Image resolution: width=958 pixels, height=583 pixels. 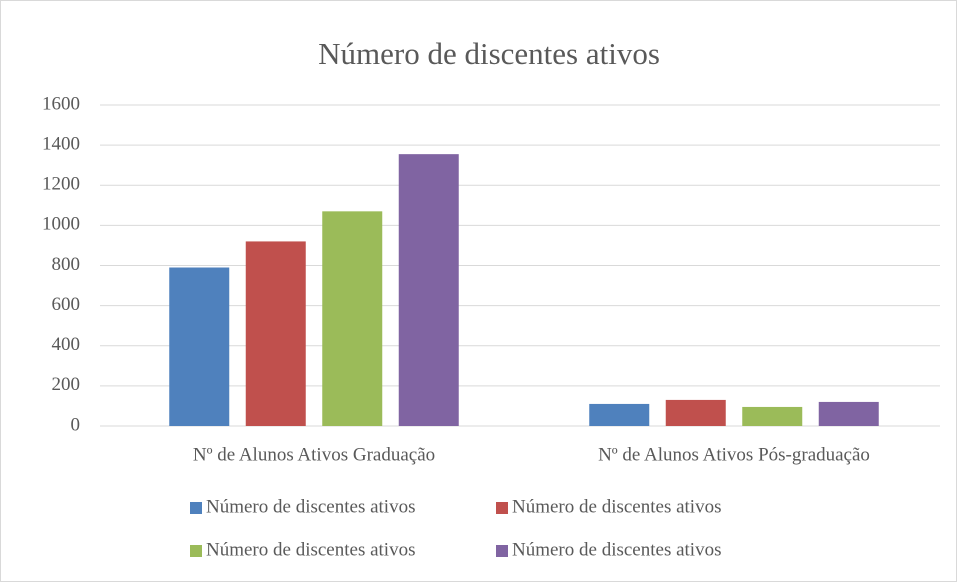 I want to click on y-tick-label: 1200, so click(x=61, y=184).